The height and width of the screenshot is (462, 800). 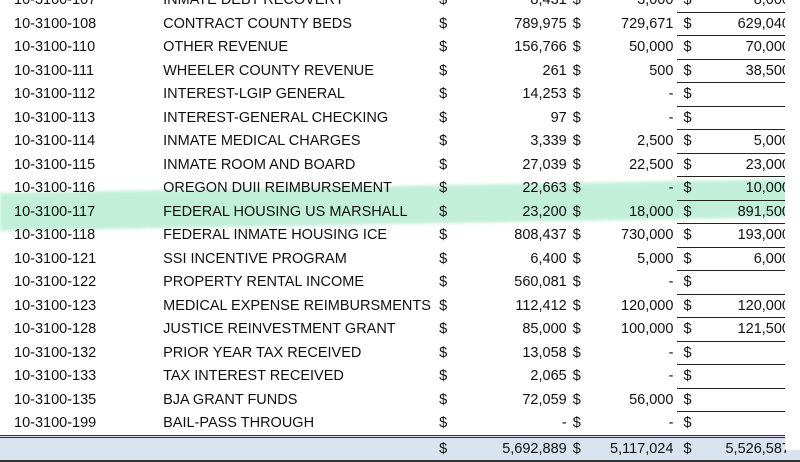 I want to click on budget-amount-cell: 730,000, so click(x=647, y=235).